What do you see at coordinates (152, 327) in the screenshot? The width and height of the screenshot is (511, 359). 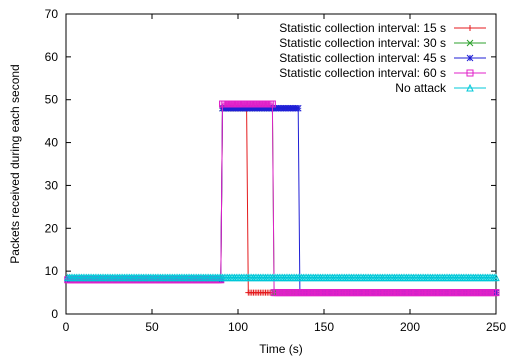 I see `x-tick-label: 50` at bounding box center [152, 327].